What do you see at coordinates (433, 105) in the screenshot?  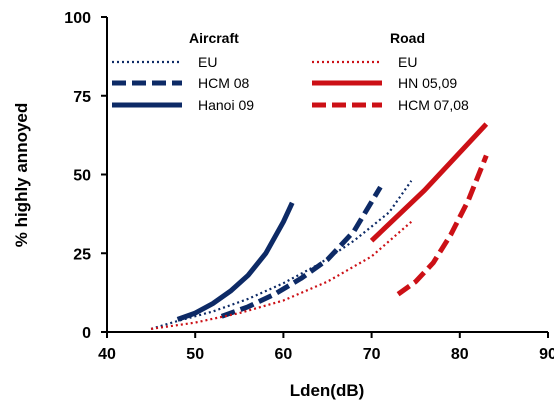 I see `legend-label: HCM 07,08` at bounding box center [433, 105].